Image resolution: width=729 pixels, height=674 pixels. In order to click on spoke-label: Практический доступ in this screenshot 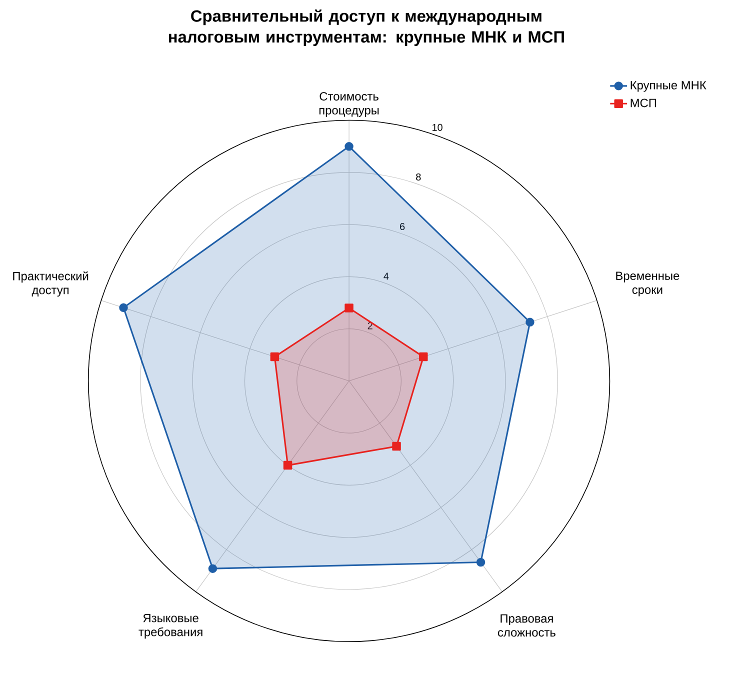, I will do `click(50, 284)`.